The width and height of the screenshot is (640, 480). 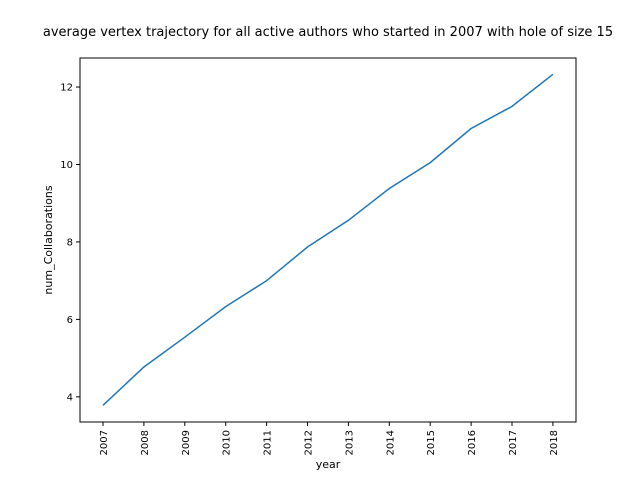 I want to click on x-tick-label: 2018, so click(x=554, y=442).